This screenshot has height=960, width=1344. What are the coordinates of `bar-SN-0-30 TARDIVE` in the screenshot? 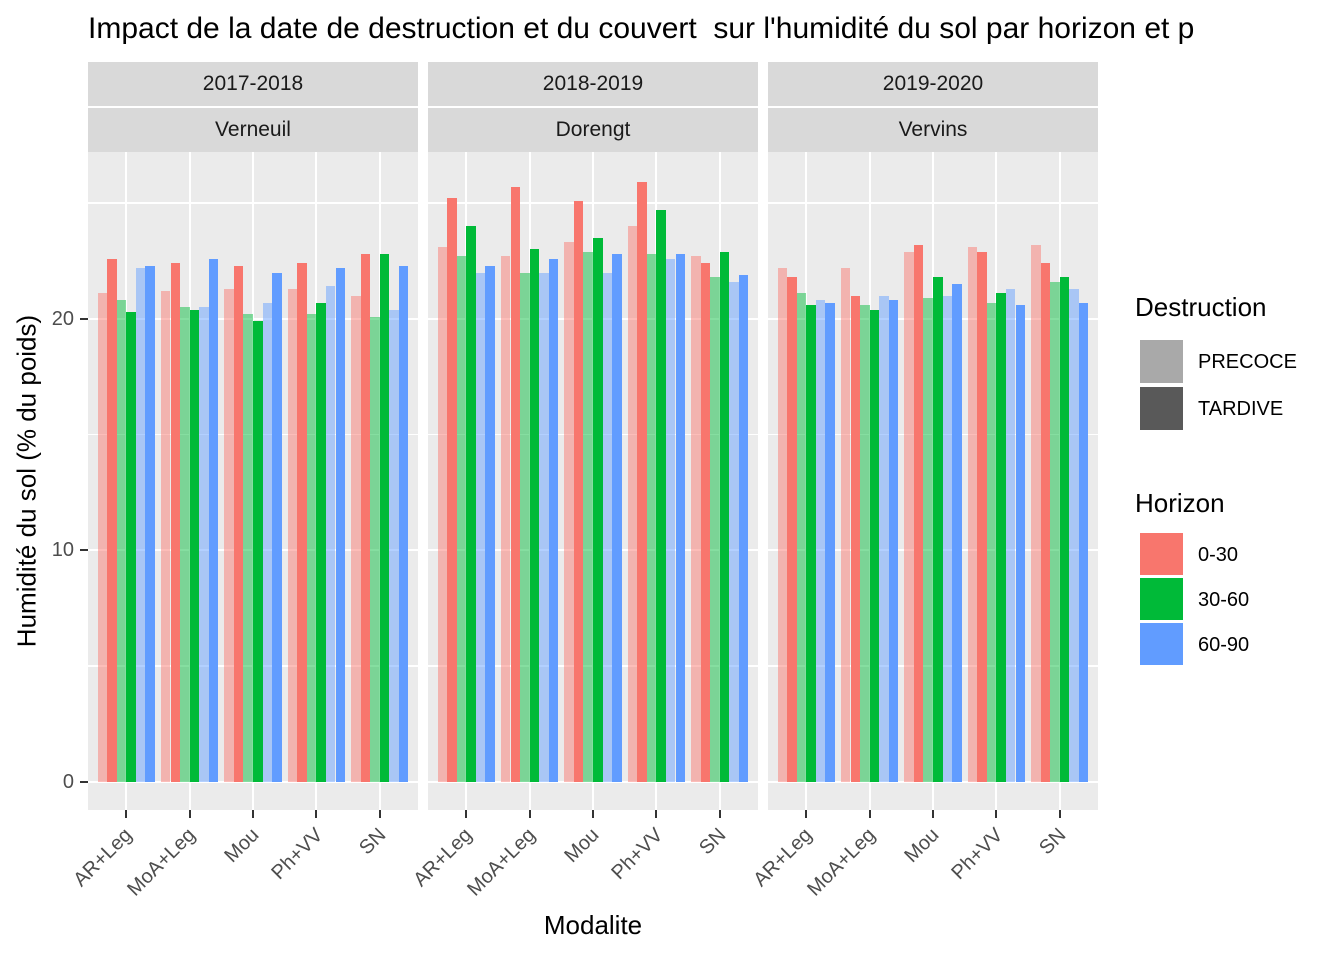 It's located at (365, 518).